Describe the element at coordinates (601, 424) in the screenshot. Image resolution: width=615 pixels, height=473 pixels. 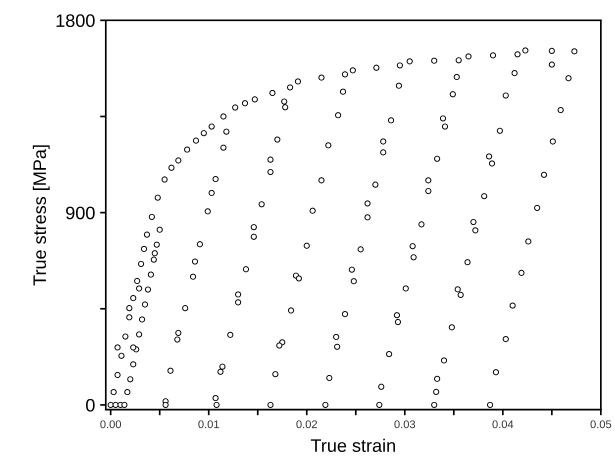
I see `x-tick-label: 0.05` at that location.